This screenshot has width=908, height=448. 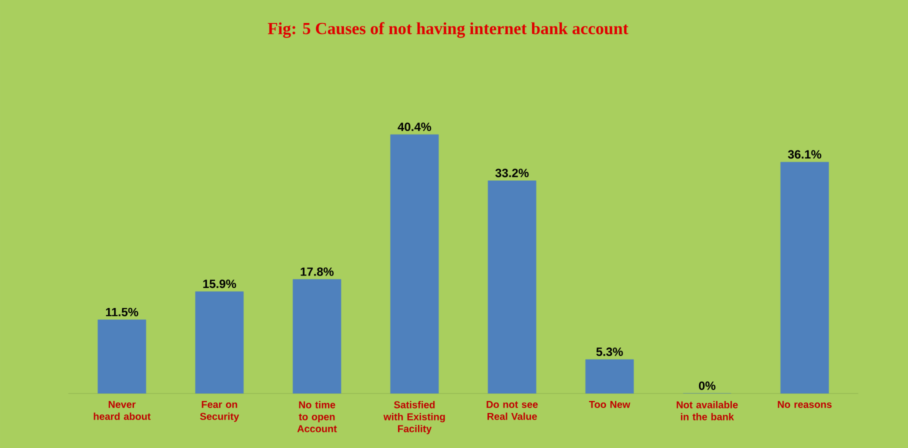 I want to click on x-tick-label: Too New, so click(x=609, y=404).